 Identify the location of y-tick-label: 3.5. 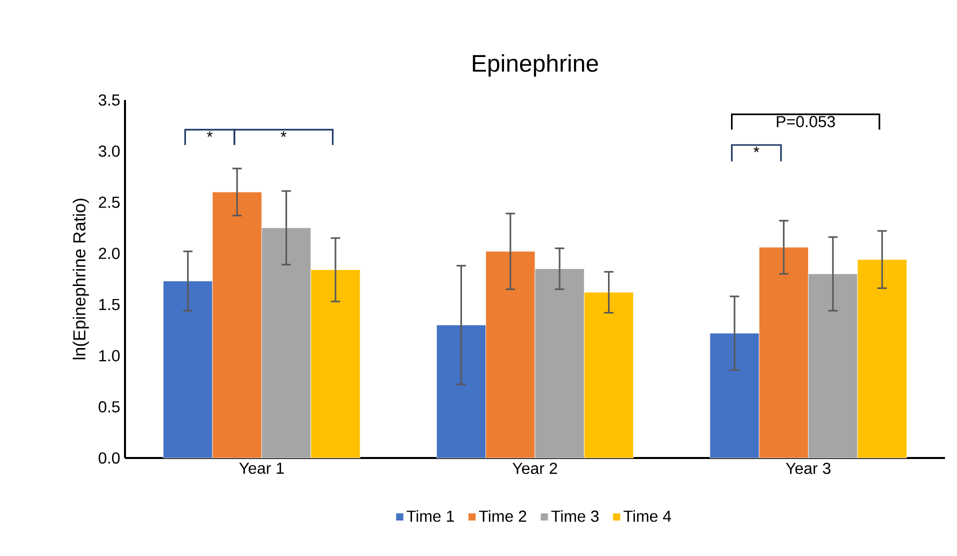
(109, 100).